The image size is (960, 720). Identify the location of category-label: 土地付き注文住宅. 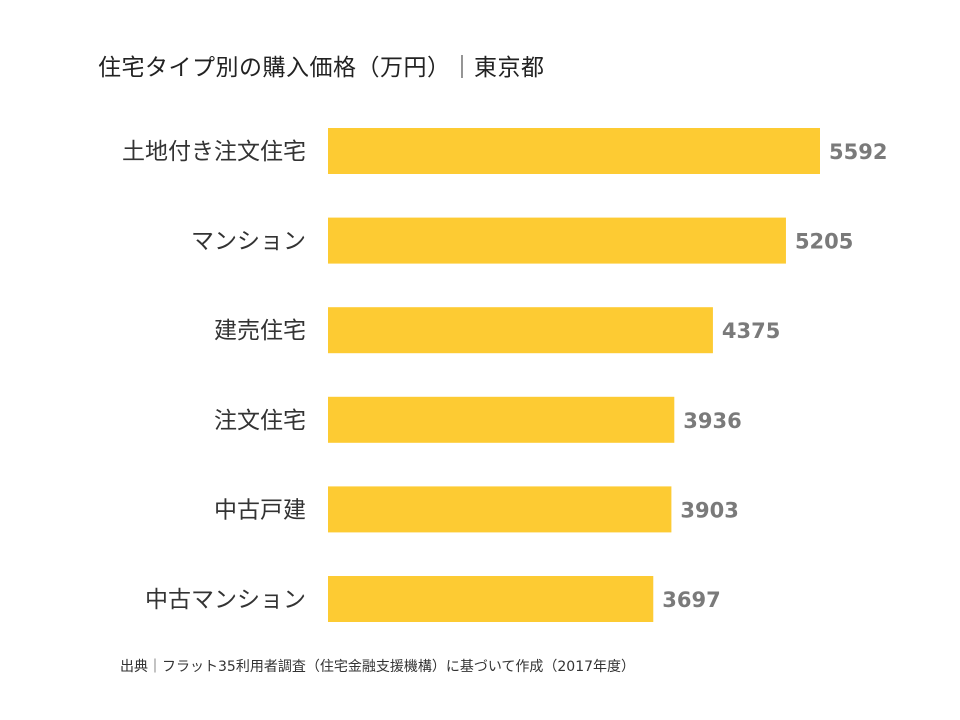
(214, 152).